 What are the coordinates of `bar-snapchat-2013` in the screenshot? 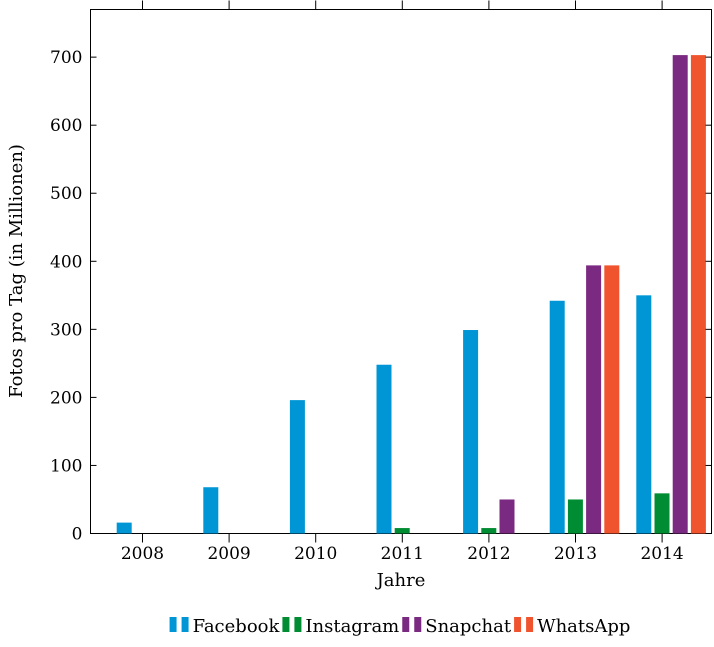 It's located at (594, 399).